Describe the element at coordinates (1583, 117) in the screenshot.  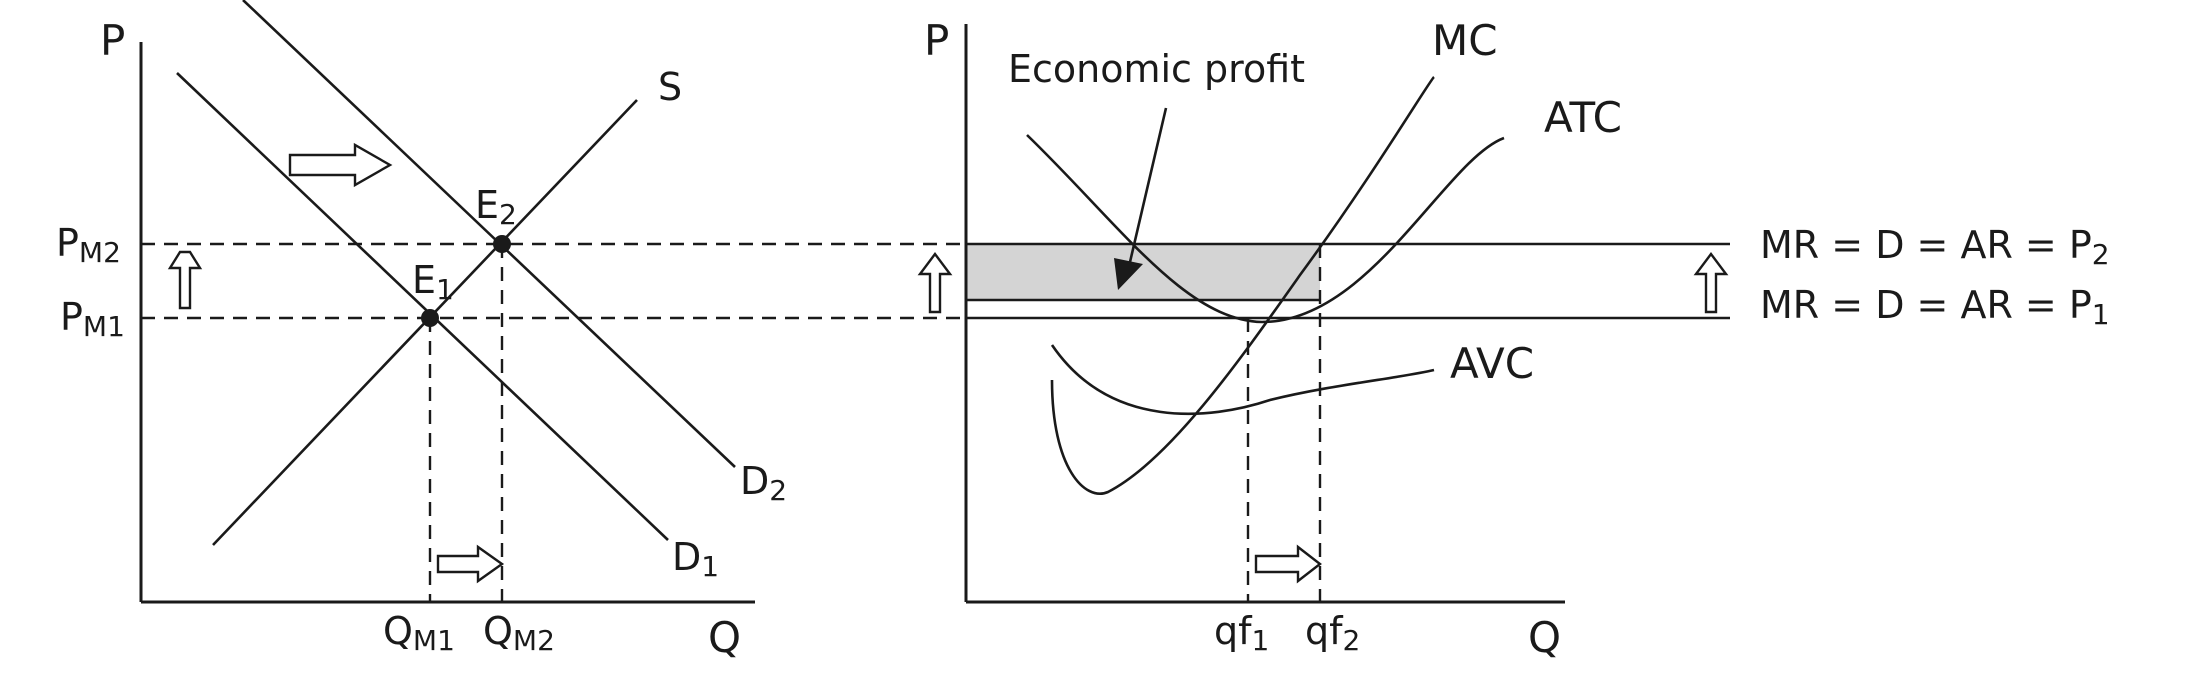
I see `atc-label: ATC` at that location.